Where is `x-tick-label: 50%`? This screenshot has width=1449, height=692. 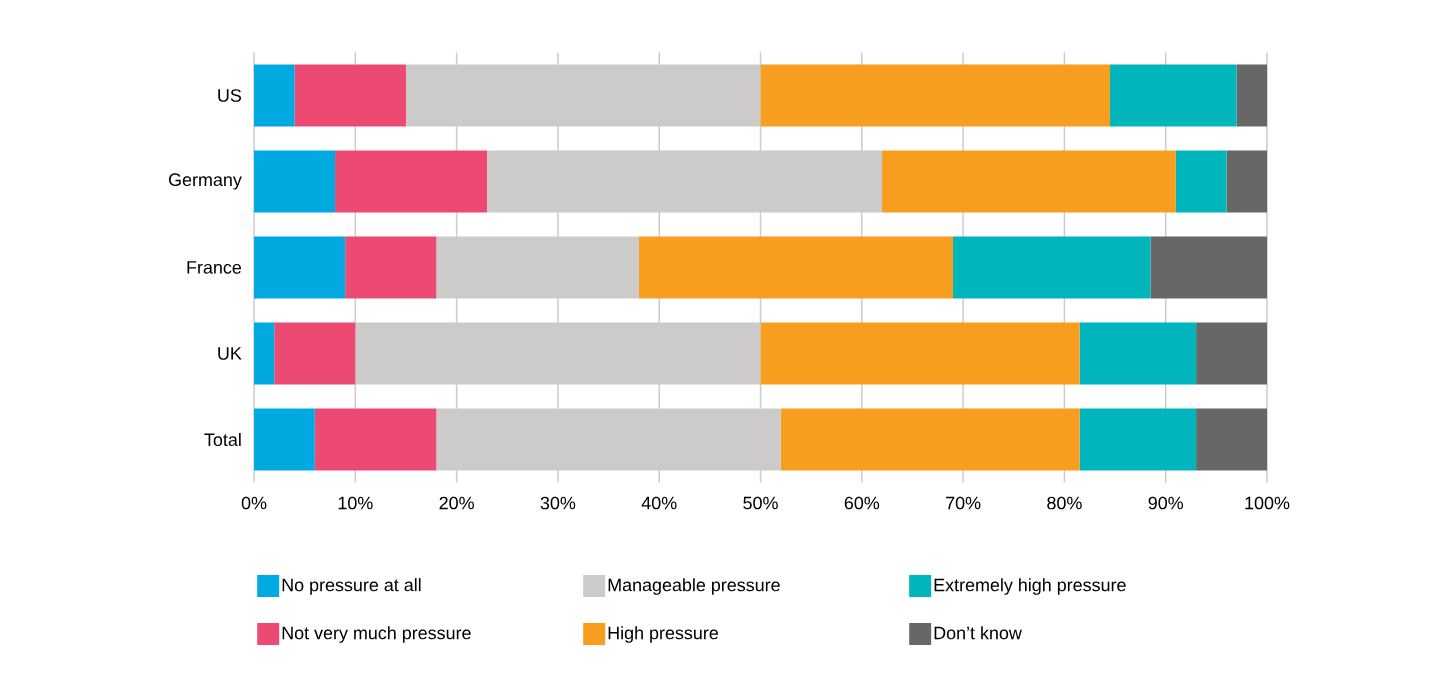
x-tick-label: 50% is located at coordinates (760, 503).